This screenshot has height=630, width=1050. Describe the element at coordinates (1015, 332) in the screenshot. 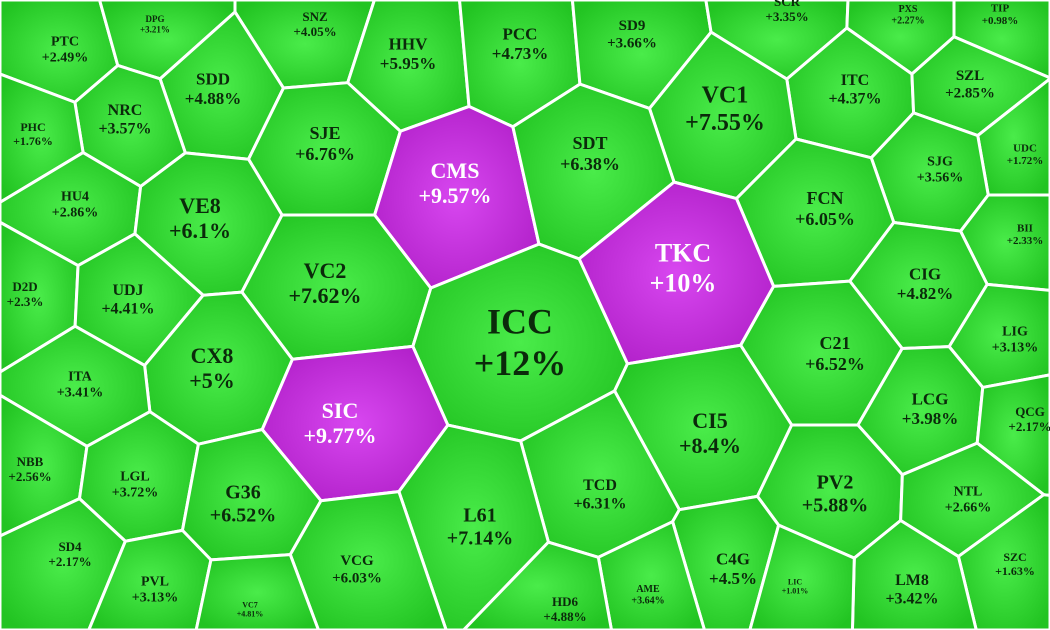

I see `cell-ticker: LIG` at that location.